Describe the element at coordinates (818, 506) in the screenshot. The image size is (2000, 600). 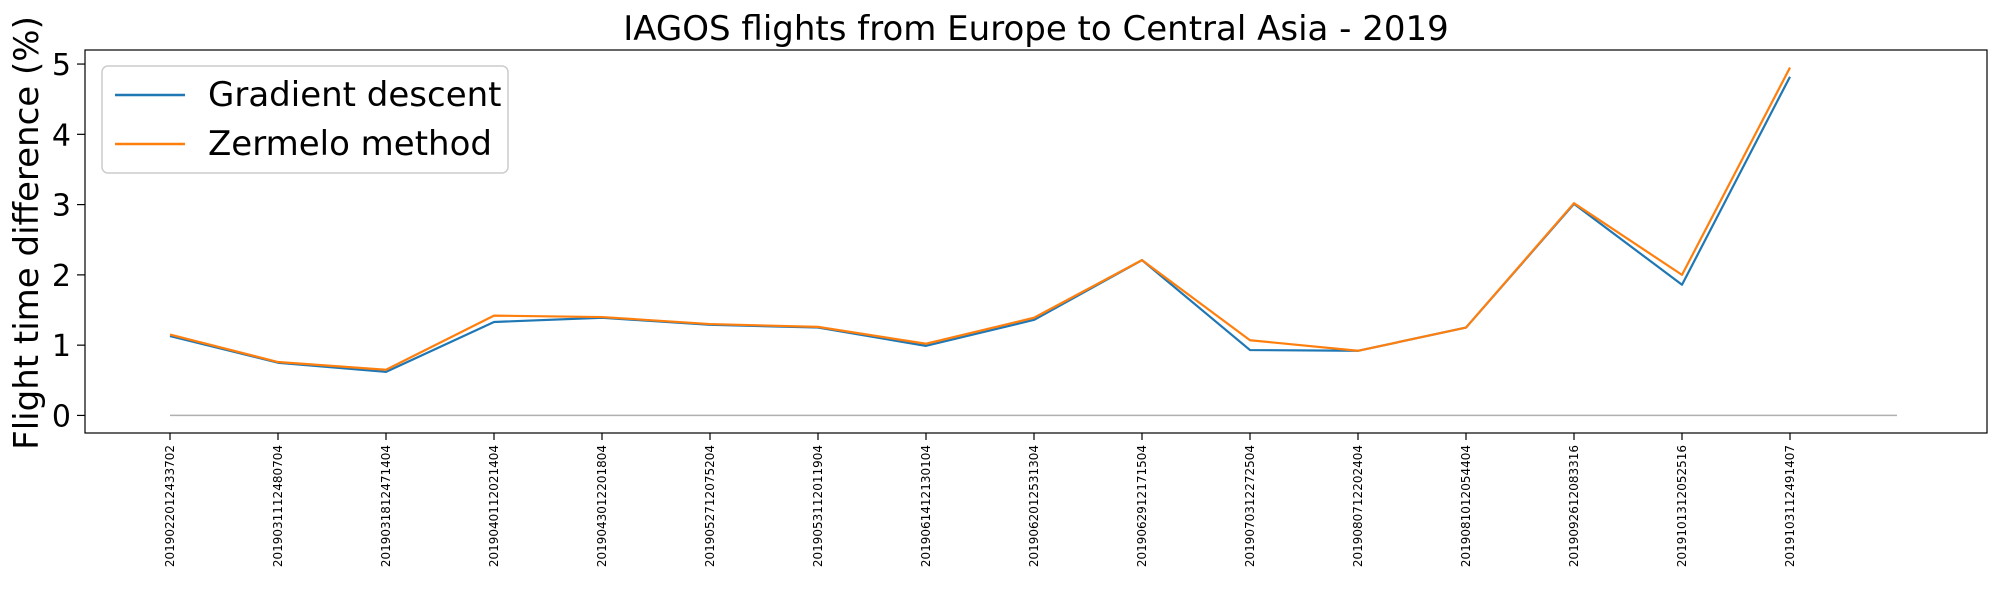
I see `x-tick-label: 2019053112011904` at that location.